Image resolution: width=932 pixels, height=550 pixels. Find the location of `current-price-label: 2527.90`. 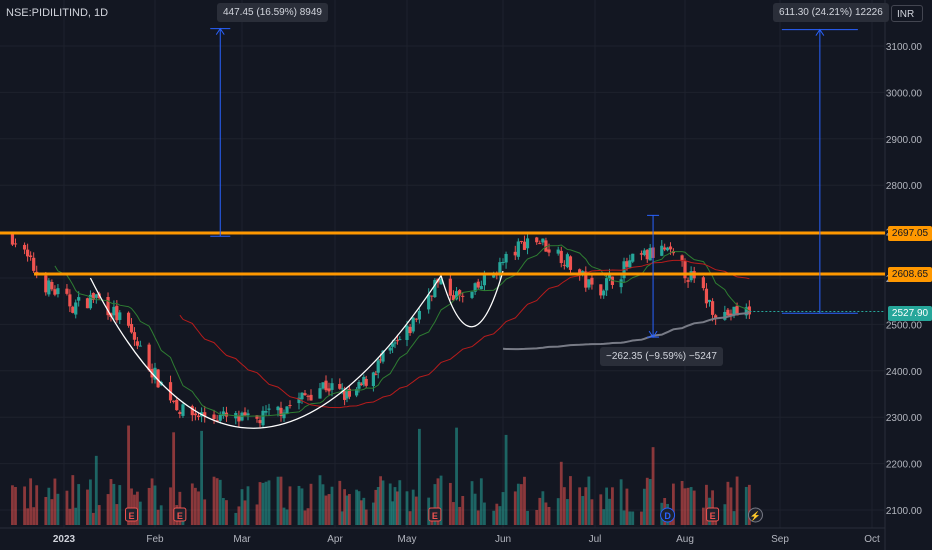

current-price-label: 2527.90 is located at coordinates (910, 313).